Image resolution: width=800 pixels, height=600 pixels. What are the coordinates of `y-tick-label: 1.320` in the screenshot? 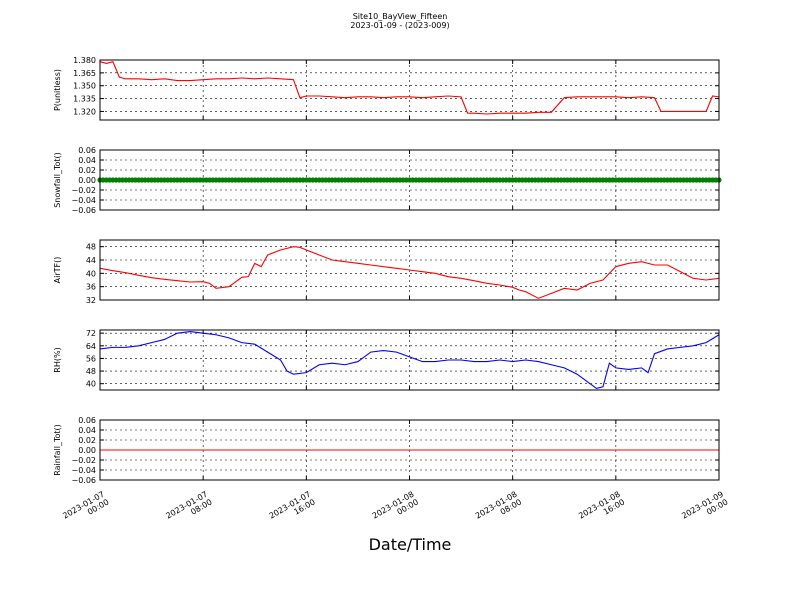 It's located at (84, 111).